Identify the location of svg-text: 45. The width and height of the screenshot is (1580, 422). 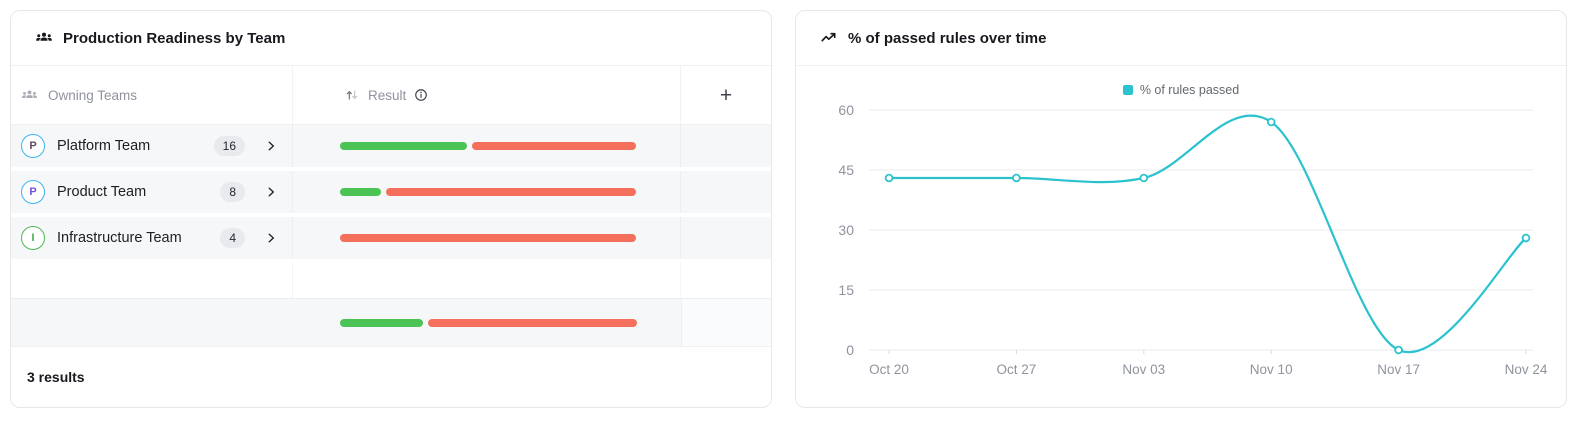
(846, 170).